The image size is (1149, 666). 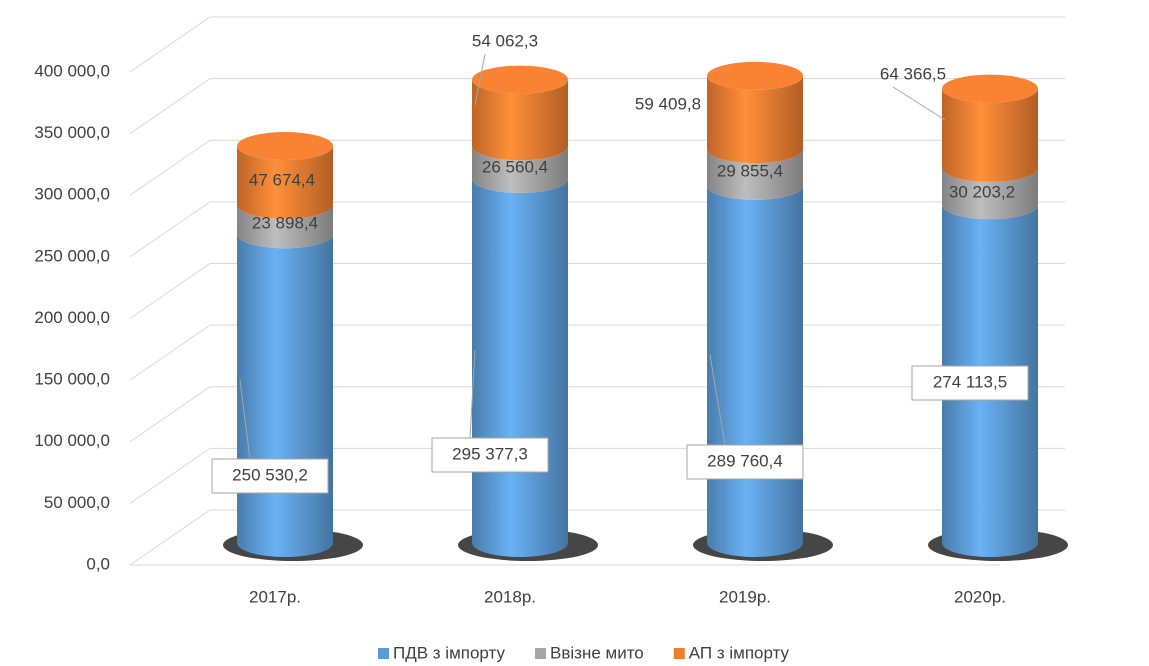 I want to click on data-label: 64 366,5, so click(x=913, y=73).